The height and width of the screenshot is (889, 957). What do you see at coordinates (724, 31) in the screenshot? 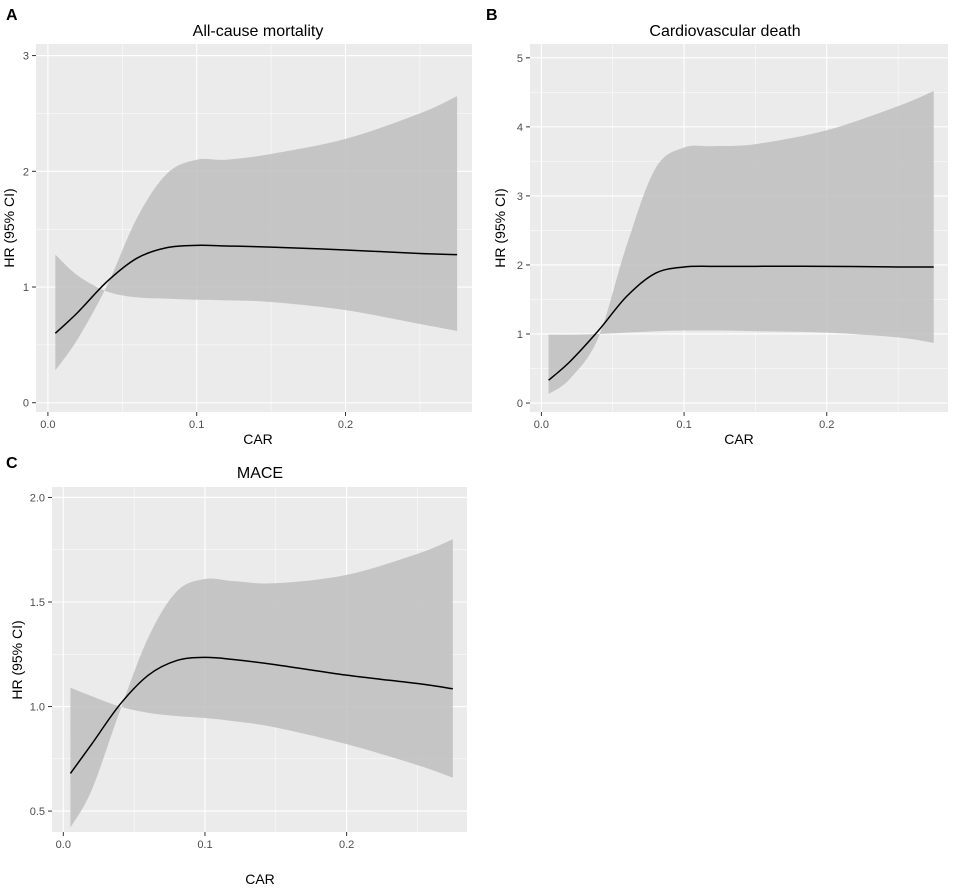
I see `chart-title: Cardiovascular death` at bounding box center [724, 31].